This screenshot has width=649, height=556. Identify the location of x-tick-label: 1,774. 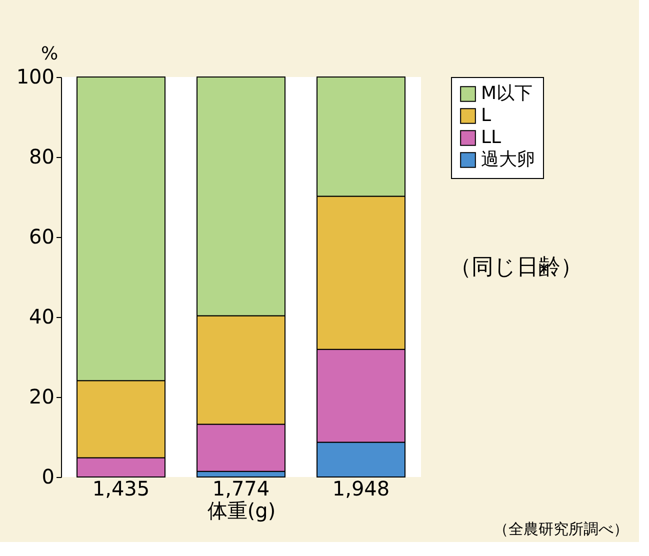
(241, 488).